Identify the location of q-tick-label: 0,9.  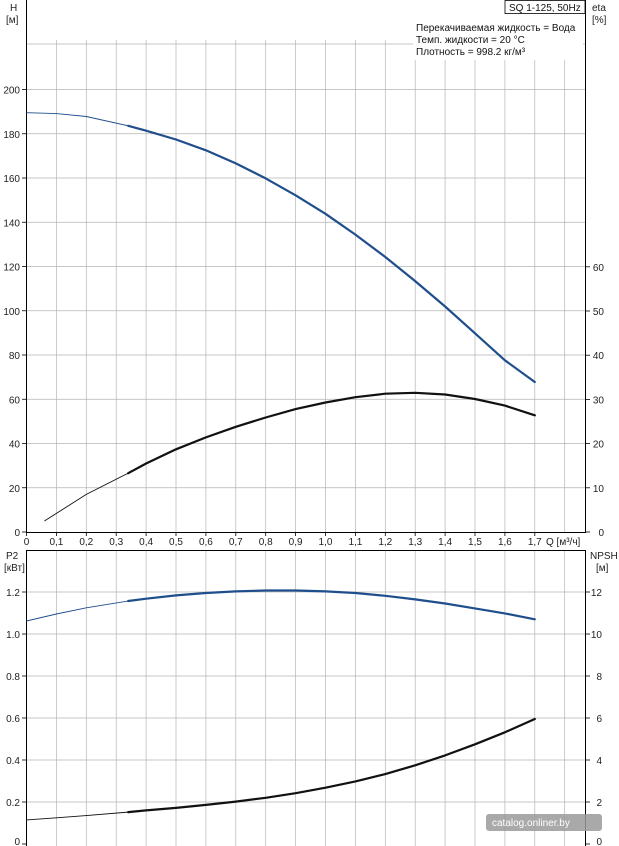
(296, 542).